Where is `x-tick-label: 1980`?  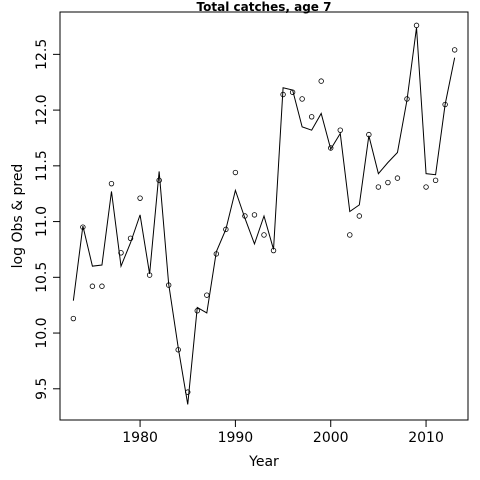
x-tick-label: 1980 is located at coordinates (140, 438).